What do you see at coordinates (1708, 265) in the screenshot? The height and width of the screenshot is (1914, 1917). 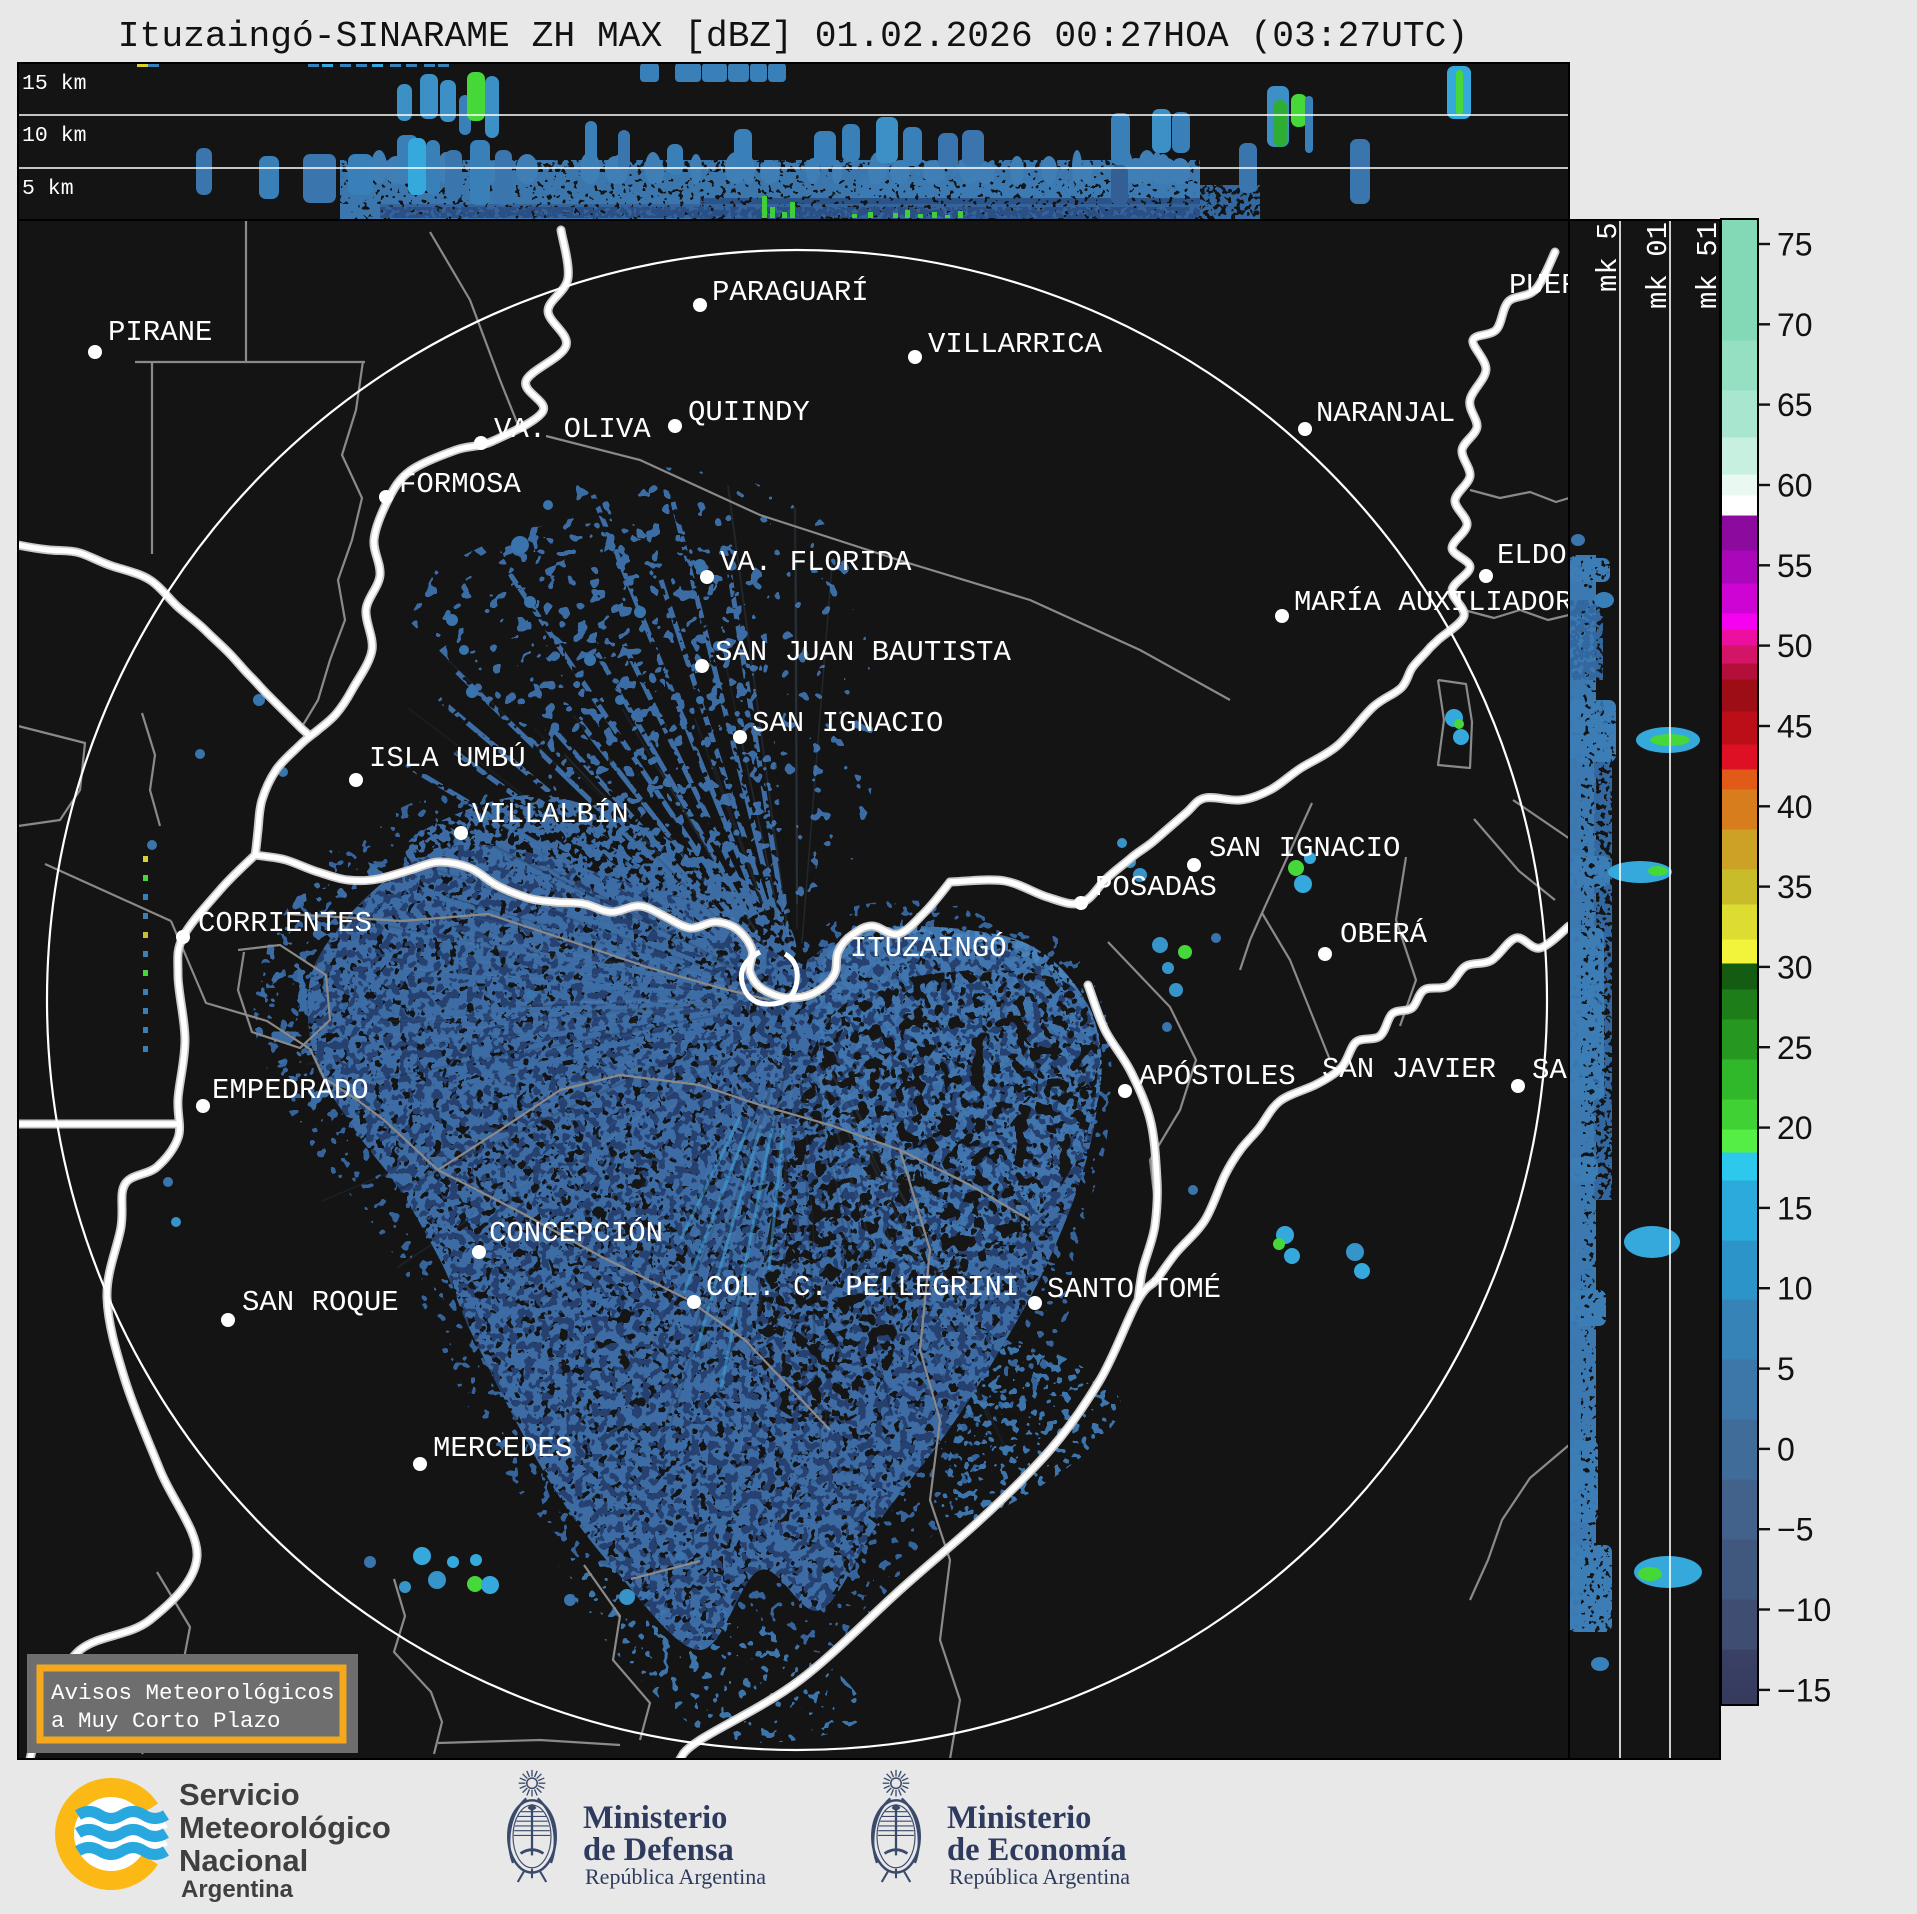 I see `svg-text: mk 51` at bounding box center [1708, 265].